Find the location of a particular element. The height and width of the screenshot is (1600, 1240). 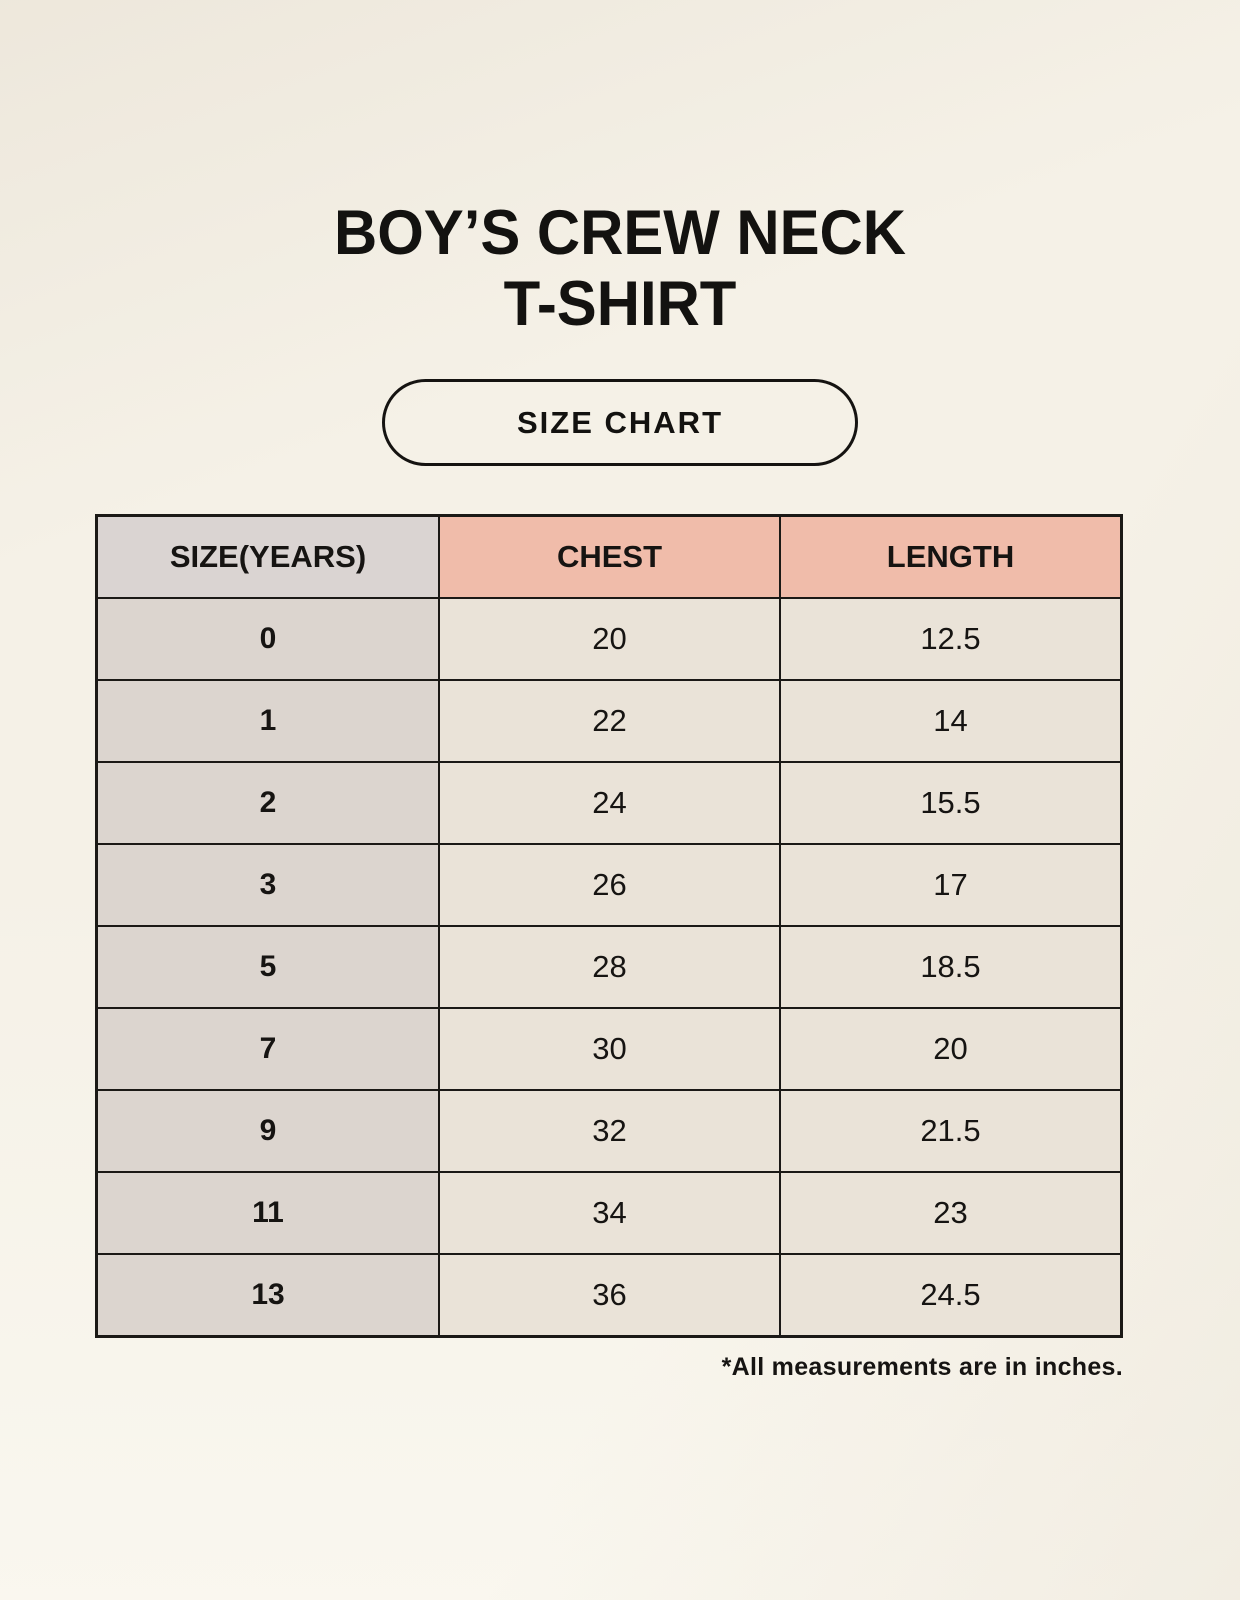

length-cell: 12.5 is located at coordinates (950, 639).